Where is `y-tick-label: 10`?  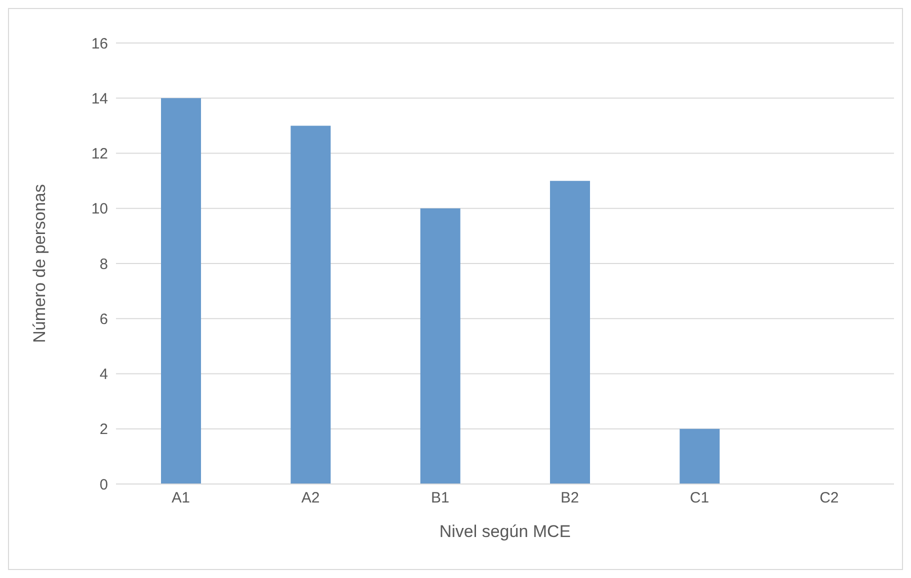 y-tick-label: 10 is located at coordinates (99, 209).